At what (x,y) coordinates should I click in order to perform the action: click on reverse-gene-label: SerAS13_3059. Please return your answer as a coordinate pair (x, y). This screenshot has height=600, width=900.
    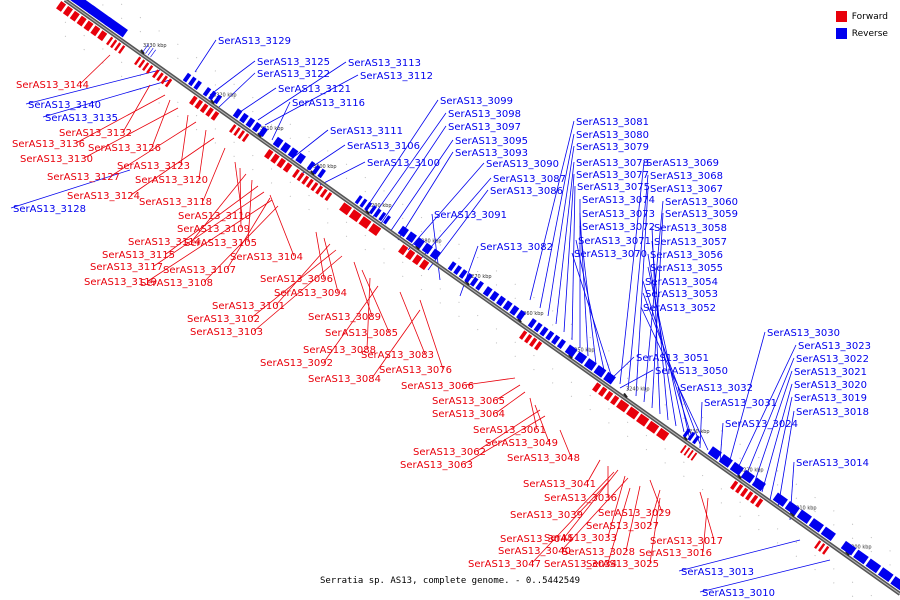
    Looking at the image, I should click on (701, 214).